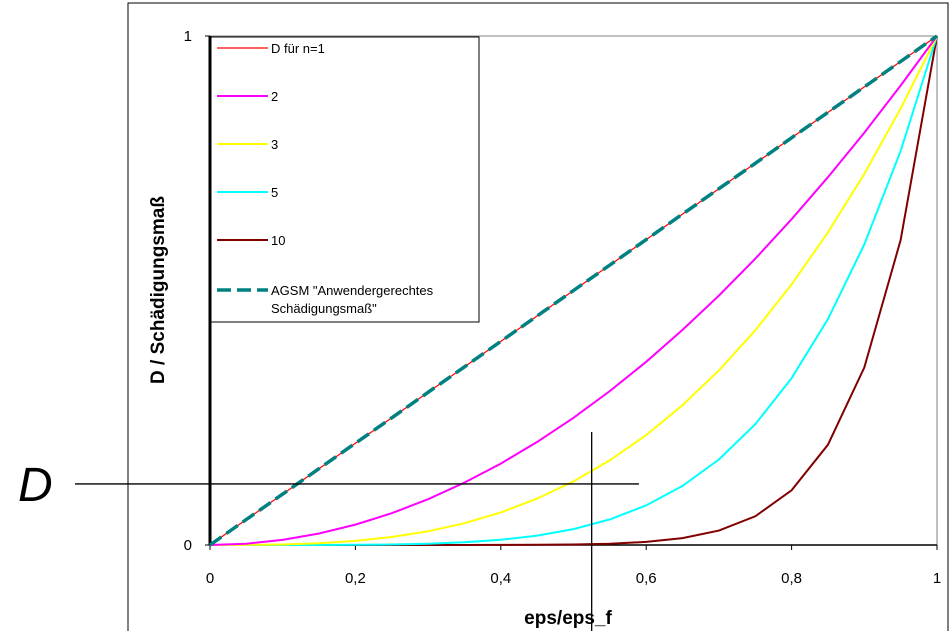 This screenshot has height=631, width=951. Describe the element at coordinates (35, 485) in the screenshot. I see `d-annotation-label: D` at that location.